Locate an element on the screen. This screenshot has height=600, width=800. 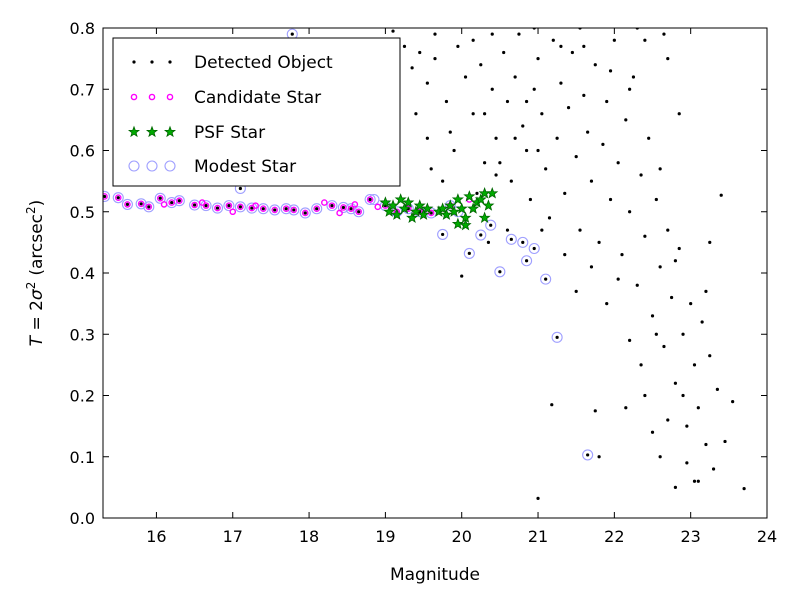
y-tick-label: 0.2 is located at coordinates (82, 396).